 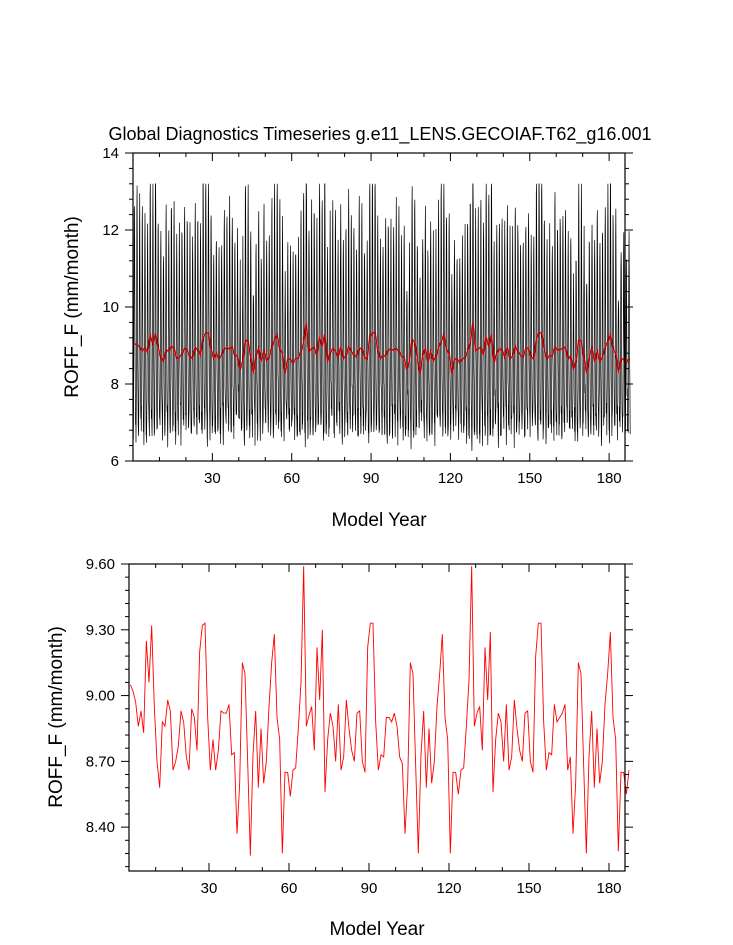 What do you see at coordinates (100, 564) in the screenshot?
I see `y-tick-label: 9.60` at bounding box center [100, 564].